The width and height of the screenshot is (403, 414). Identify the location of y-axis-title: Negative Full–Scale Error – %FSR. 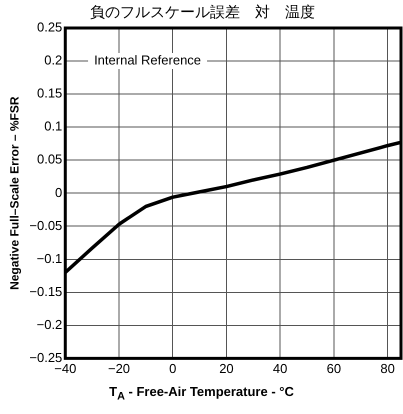
(15, 193).